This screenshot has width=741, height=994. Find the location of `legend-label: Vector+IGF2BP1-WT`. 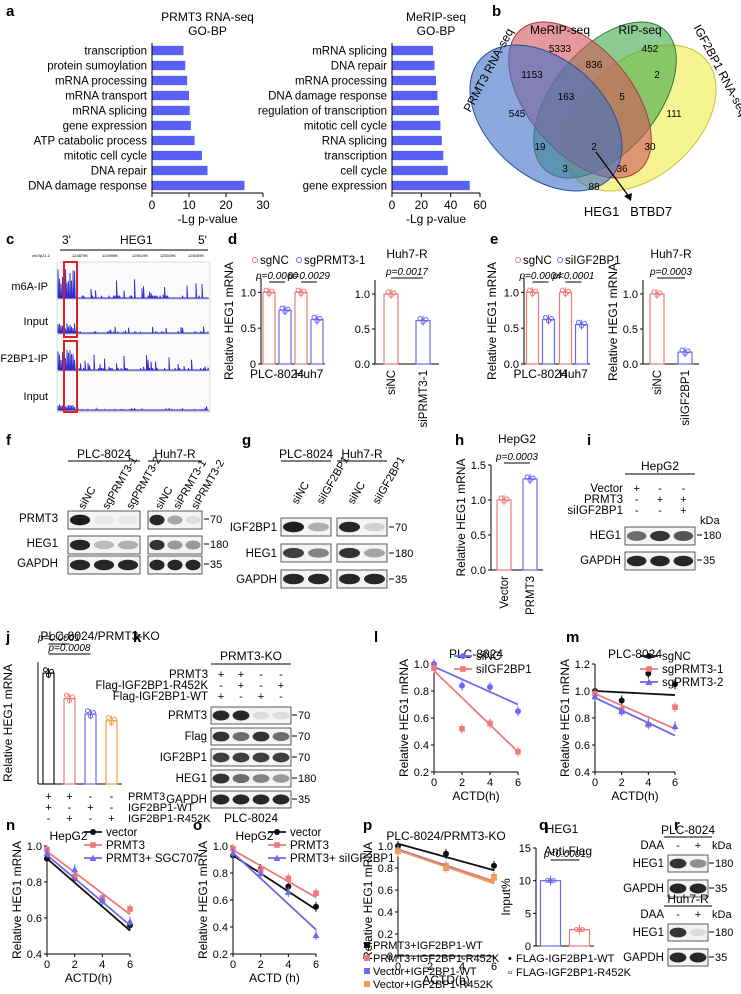

legend-label: Vector+IGF2BP1-WT is located at coordinates (425, 972).